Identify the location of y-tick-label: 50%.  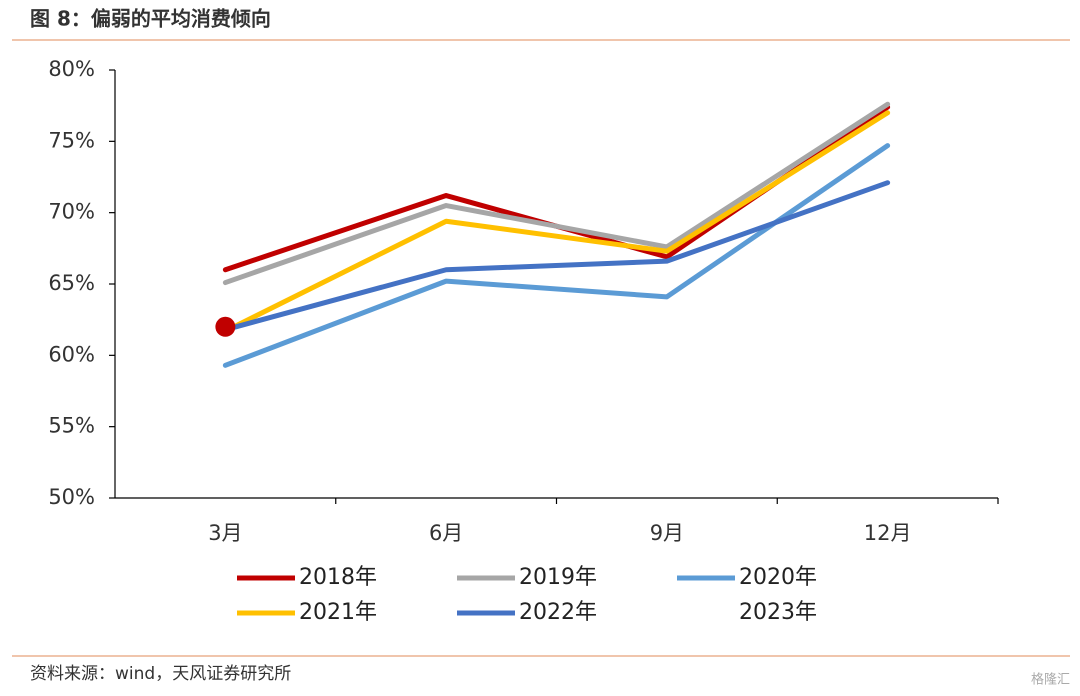
(71, 497).